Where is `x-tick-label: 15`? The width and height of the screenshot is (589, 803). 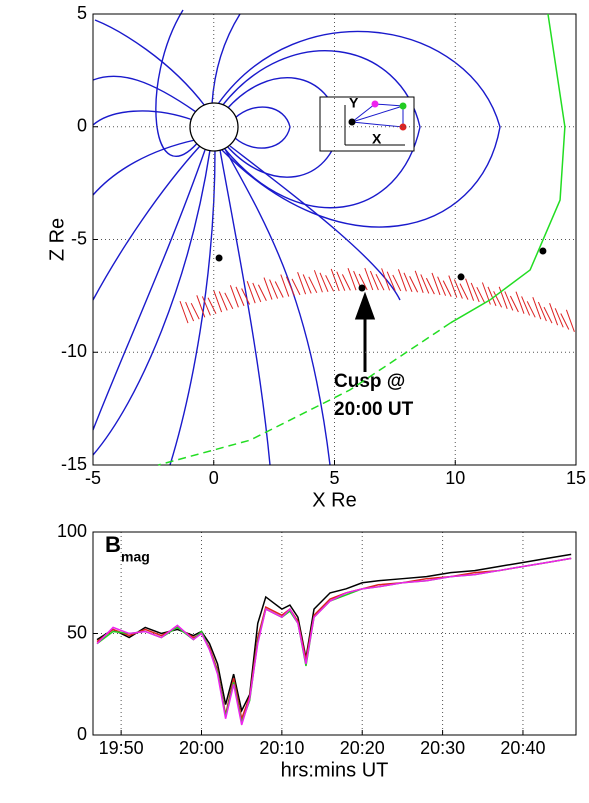 x-tick-label: 15 is located at coordinates (576, 478).